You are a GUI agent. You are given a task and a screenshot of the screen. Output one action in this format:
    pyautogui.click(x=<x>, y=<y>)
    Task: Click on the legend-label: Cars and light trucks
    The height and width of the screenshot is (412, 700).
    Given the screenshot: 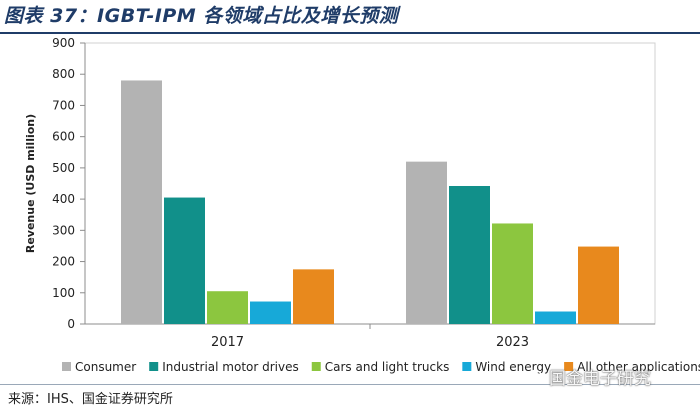 What is the action you would take?
    pyautogui.click(x=387, y=367)
    